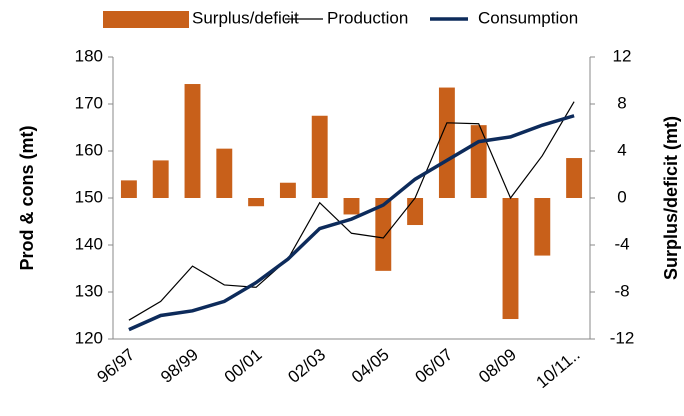 This screenshot has height=416, width=684. What do you see at coordinates (528, 17) in the screenshot?
I see `legend-label: Consumption` at bounding box center [528, 17].